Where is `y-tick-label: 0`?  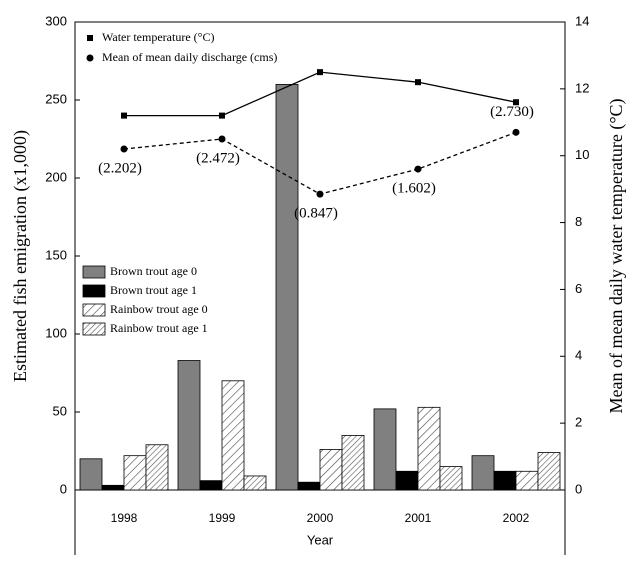 y-tick-label: 0 is located at coordinates (63, 488).